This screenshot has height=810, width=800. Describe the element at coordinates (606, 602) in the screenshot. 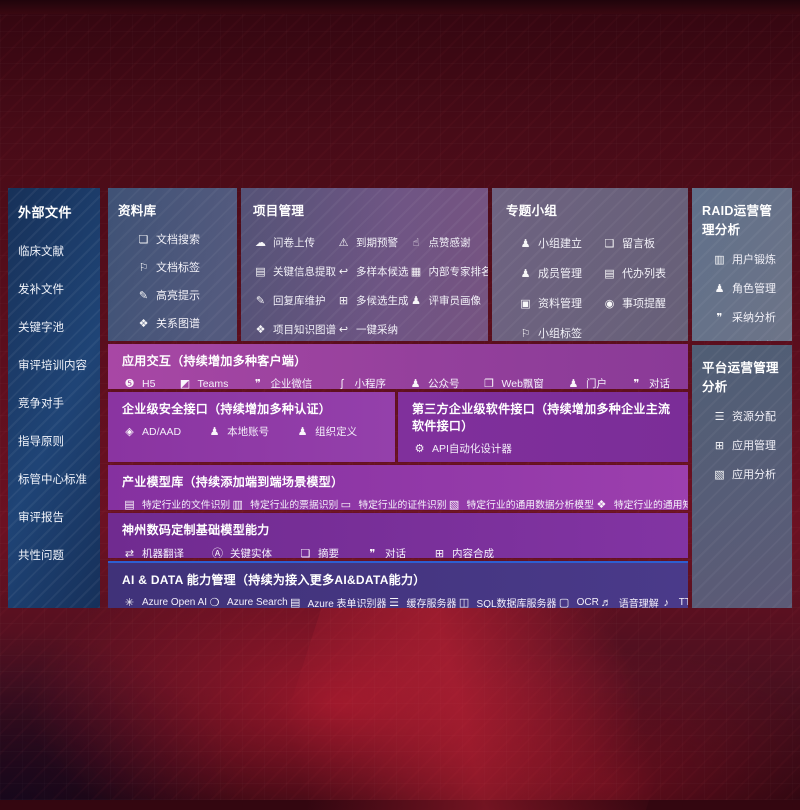

I see `speech-icon: ♬` at that location.